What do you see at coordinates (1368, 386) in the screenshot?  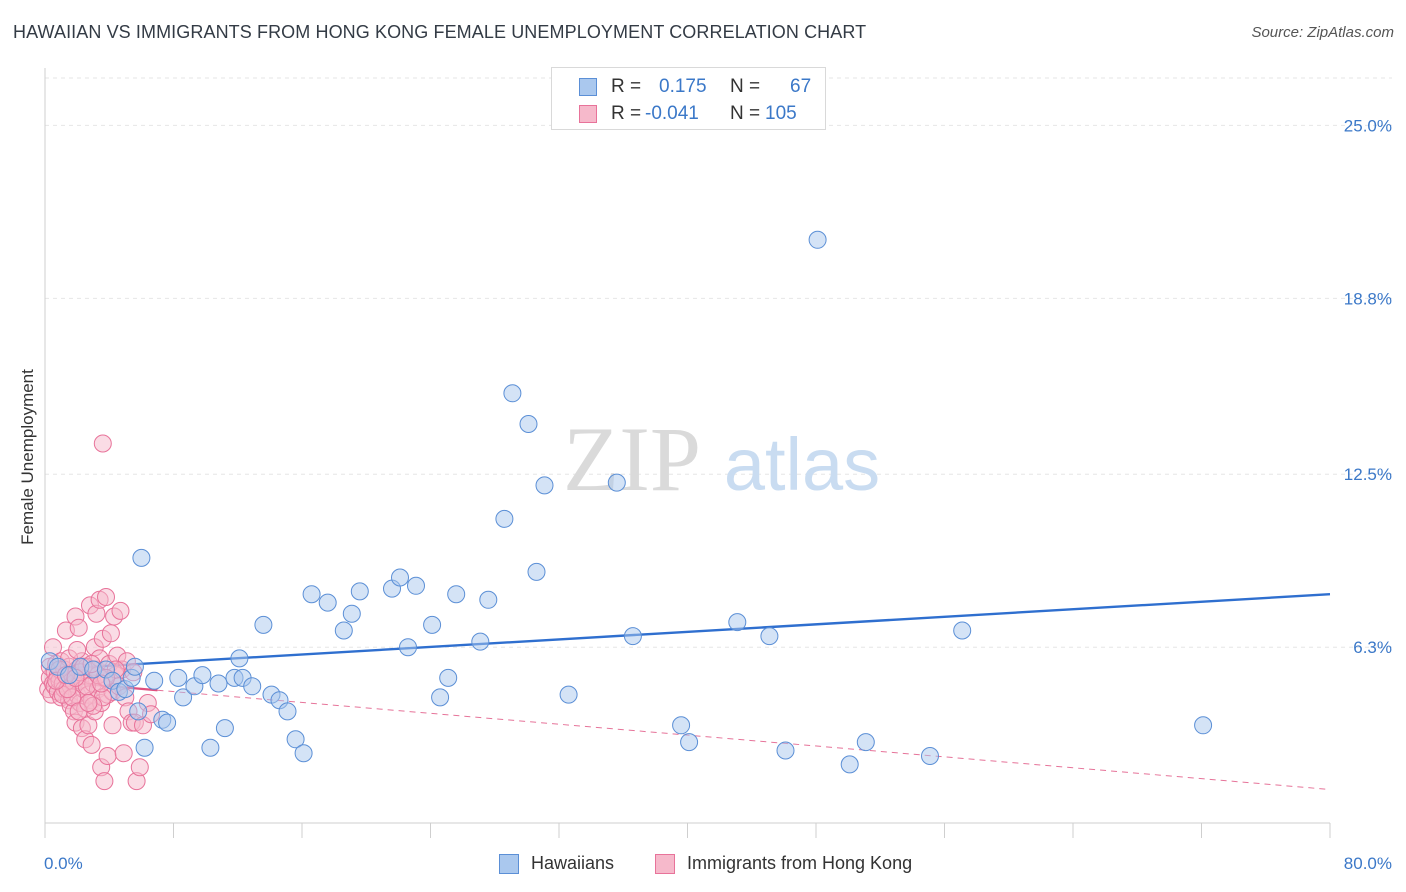 I see `y-tick-labels: 6.3% 12.5% 18.8% 25.0%` at bounding box center [1368, 386].